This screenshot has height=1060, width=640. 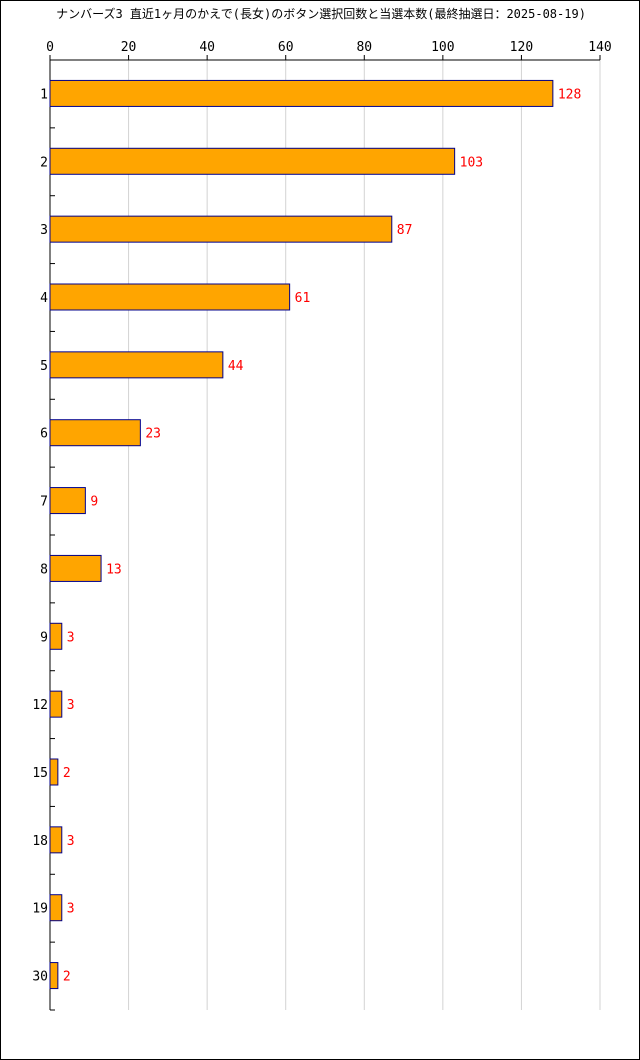 I want to click on x-tick-label: 0, so click(x=50, y=47).